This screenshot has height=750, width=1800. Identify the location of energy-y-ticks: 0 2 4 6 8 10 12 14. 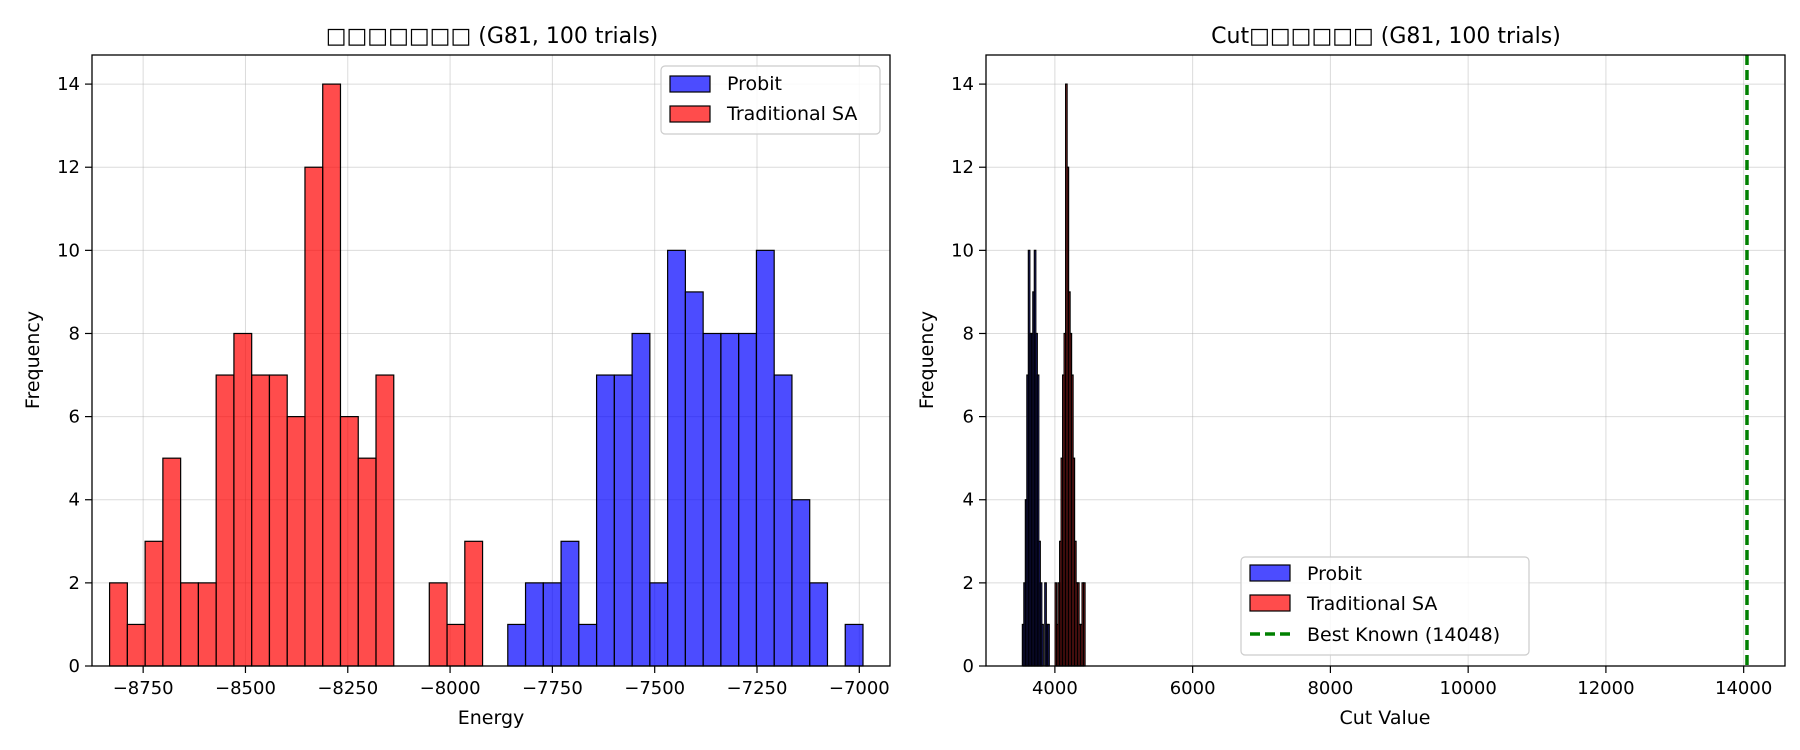
(74, 375).